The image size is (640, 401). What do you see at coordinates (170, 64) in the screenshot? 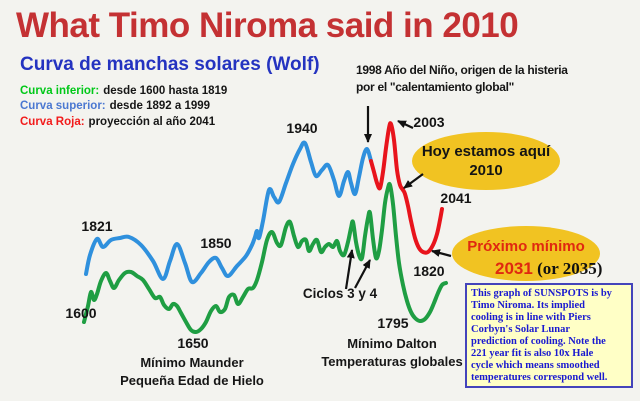
I see `chart-title: Curva de manchas solares (Wolf)` at bounding box center [170, 64].